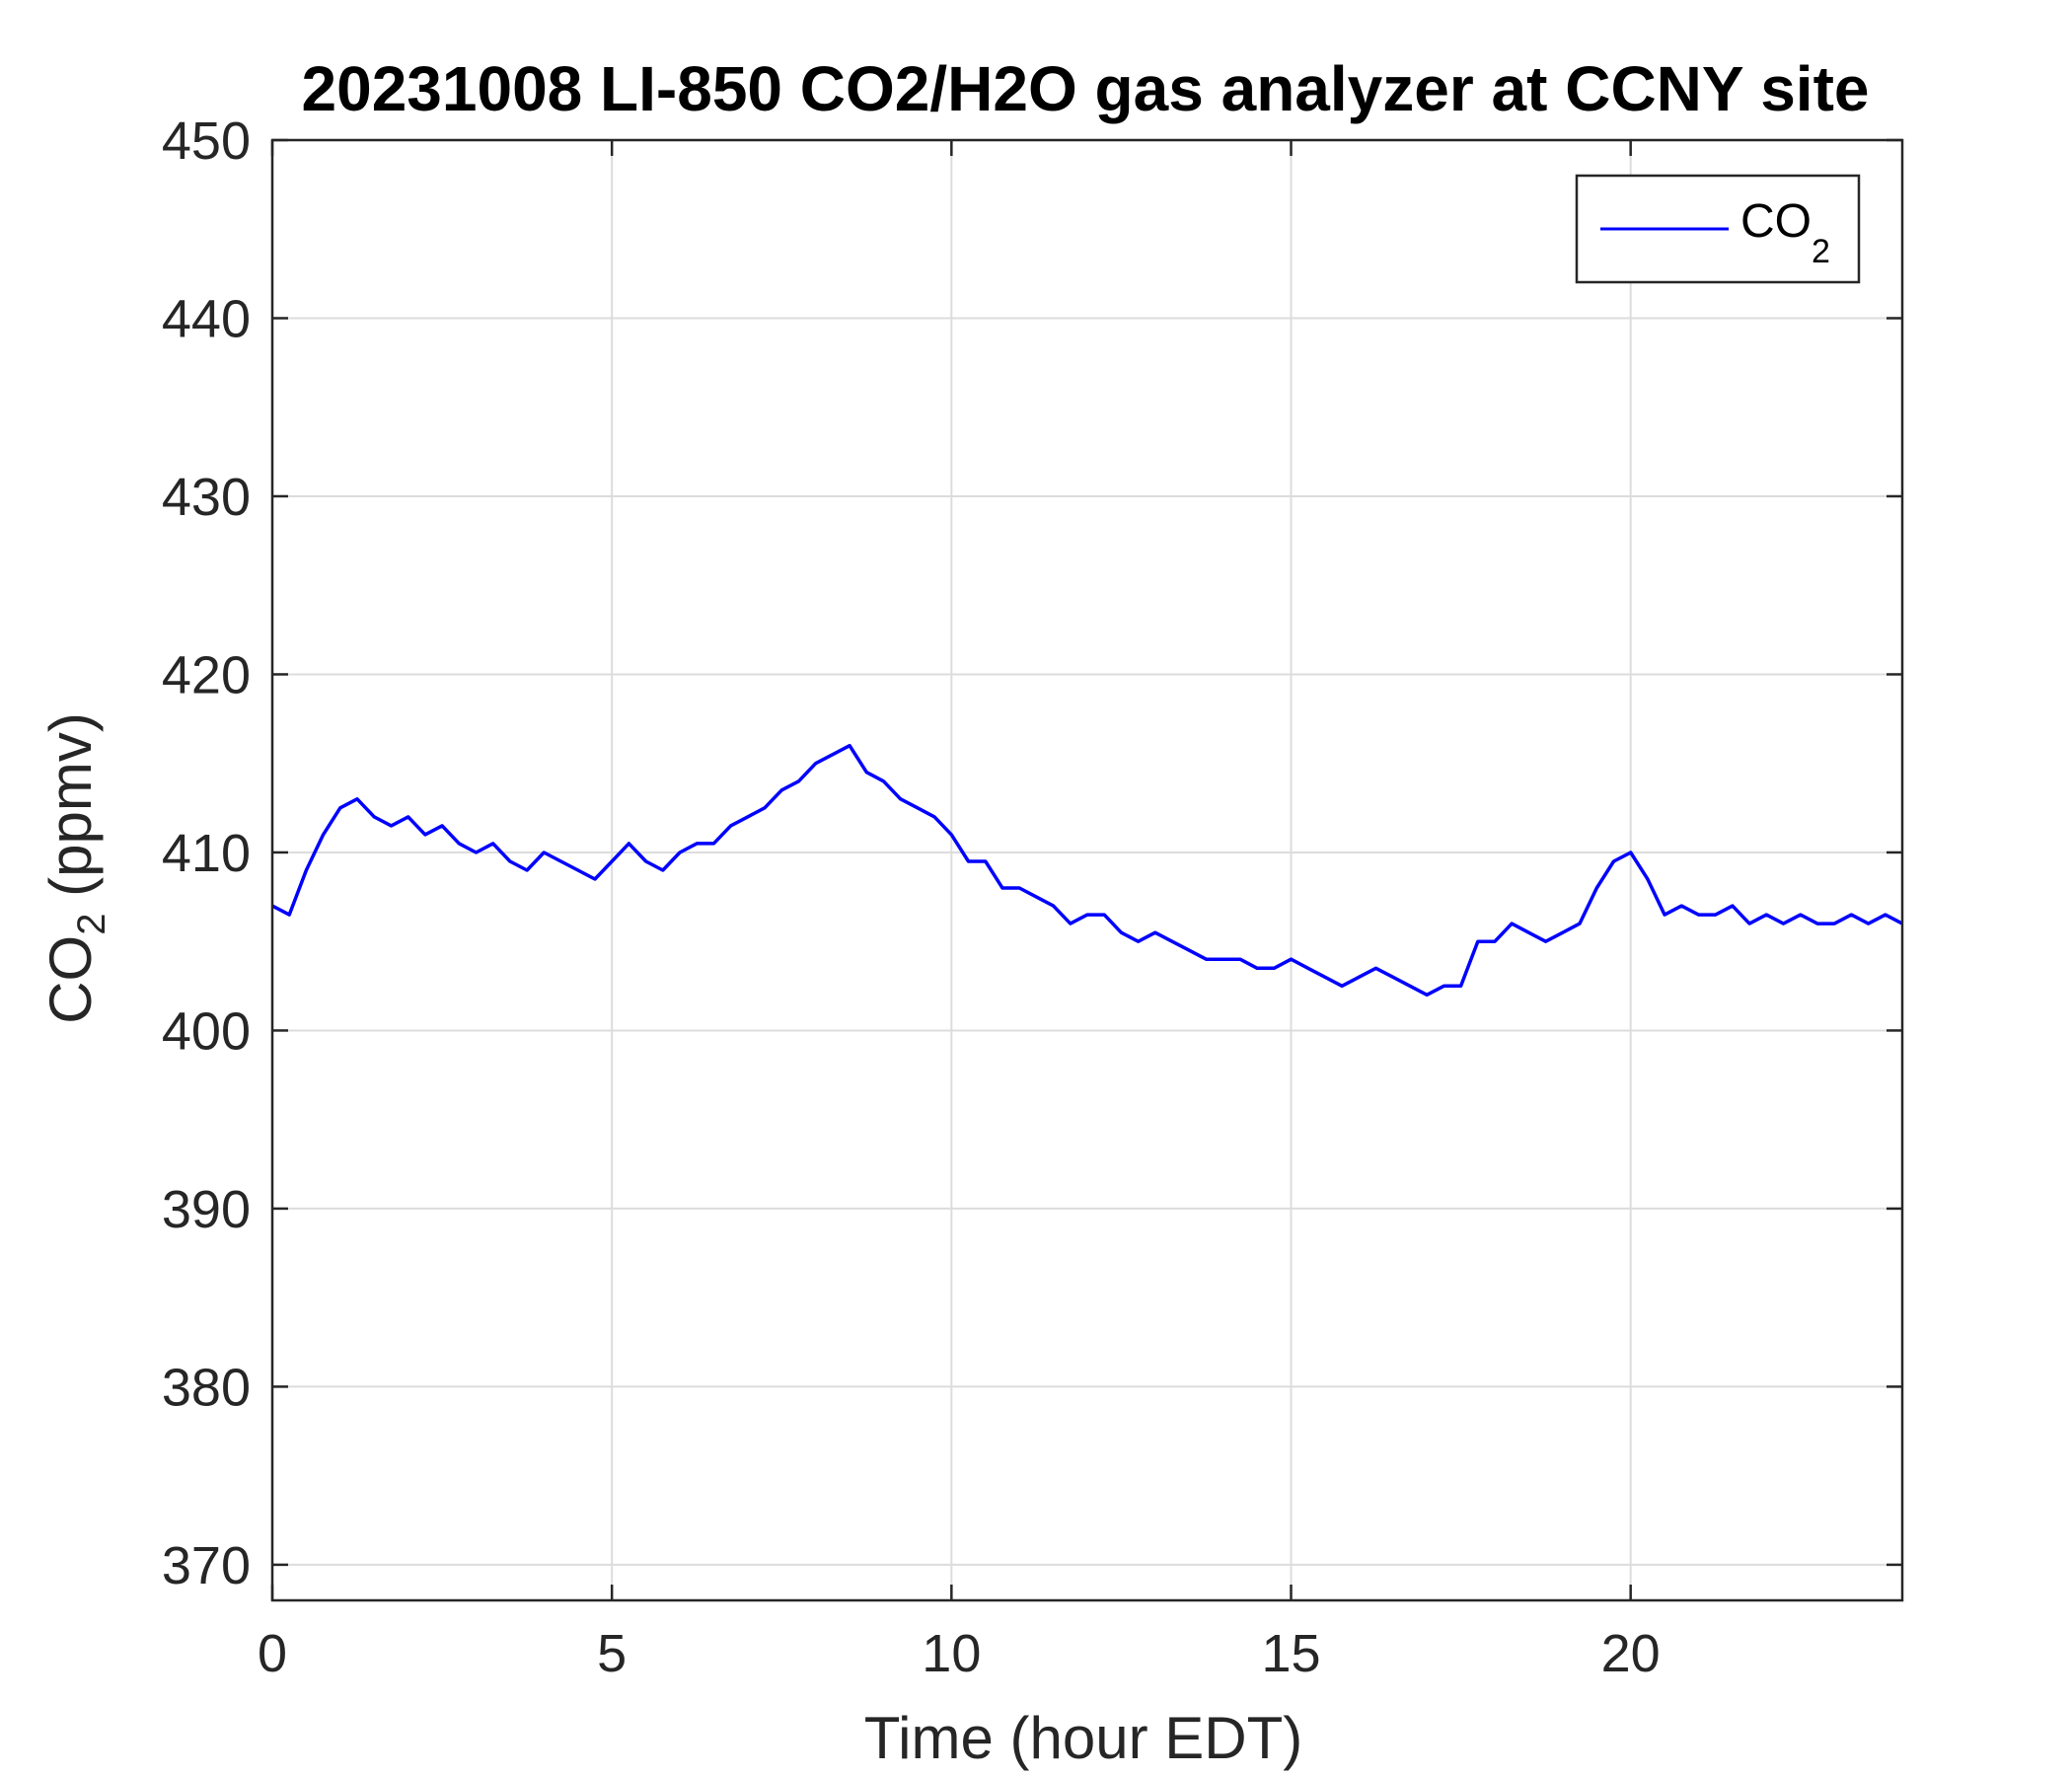  Describe the element at coordinates (1083, 1738) in the screenshot. I see `x-axis-label: Time (hour EDT)` at that location.